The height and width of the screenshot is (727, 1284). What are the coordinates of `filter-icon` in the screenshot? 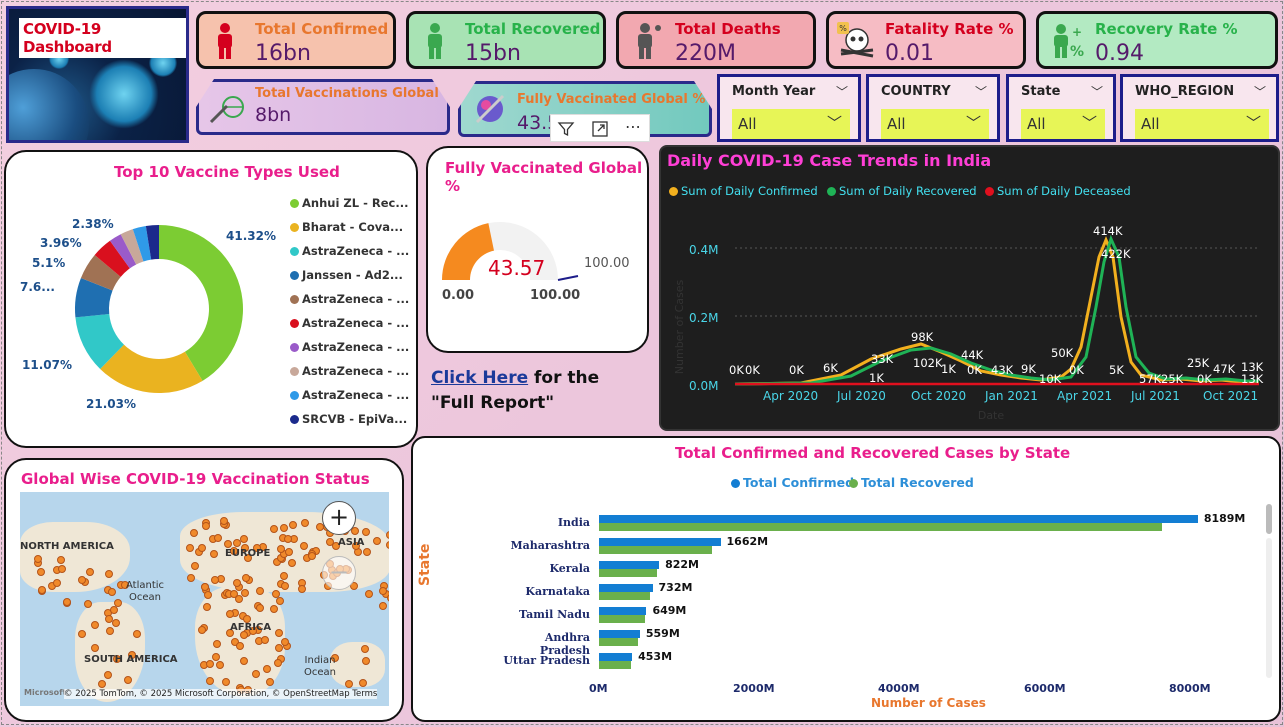 It's located at (566, 129).